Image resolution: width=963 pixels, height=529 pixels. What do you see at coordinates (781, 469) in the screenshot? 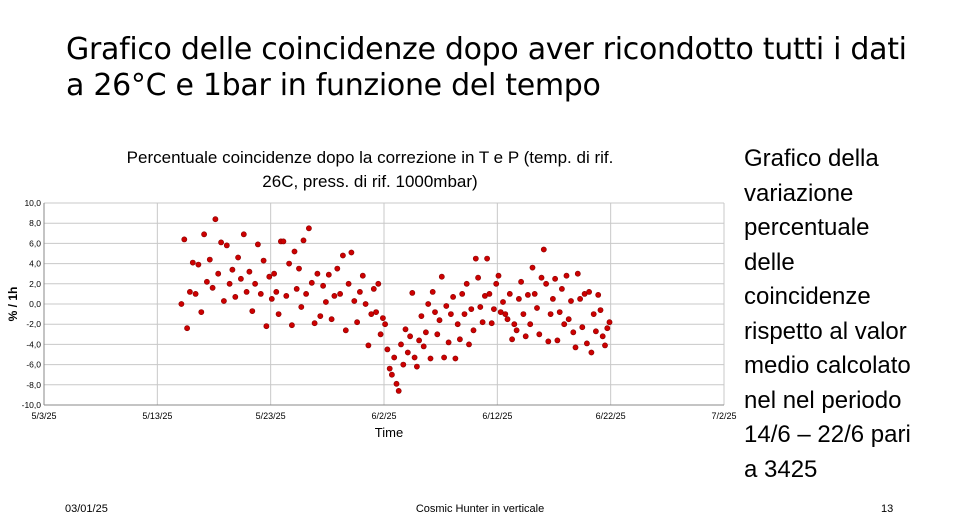
I see `side-text-line: a 3425` at bounding box center [781, 469].